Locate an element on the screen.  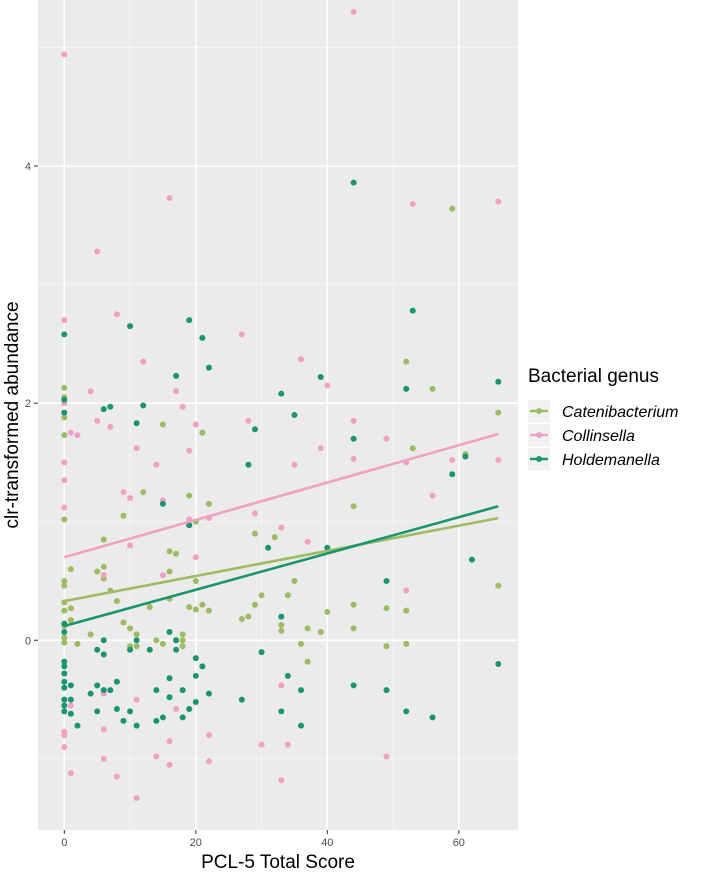
x-tick-label: 0 is located at coordinates (64, 843).